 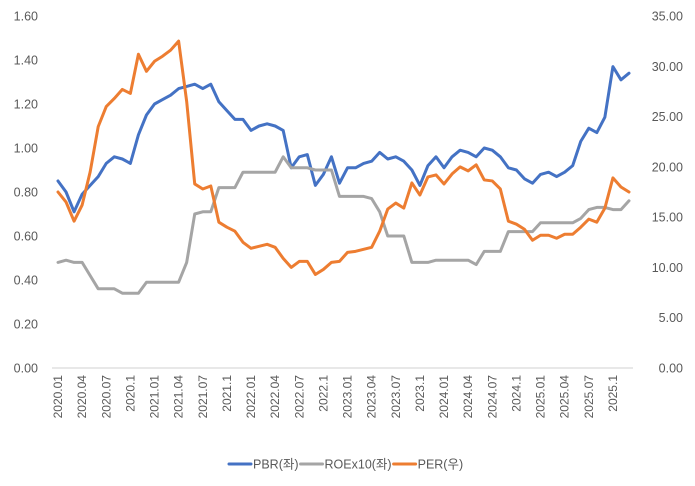 What do you see at coordinates (358, 465) in the screenshot?
I see `legend-label: ROEx10(좌)` at bounding box center [358, 465].